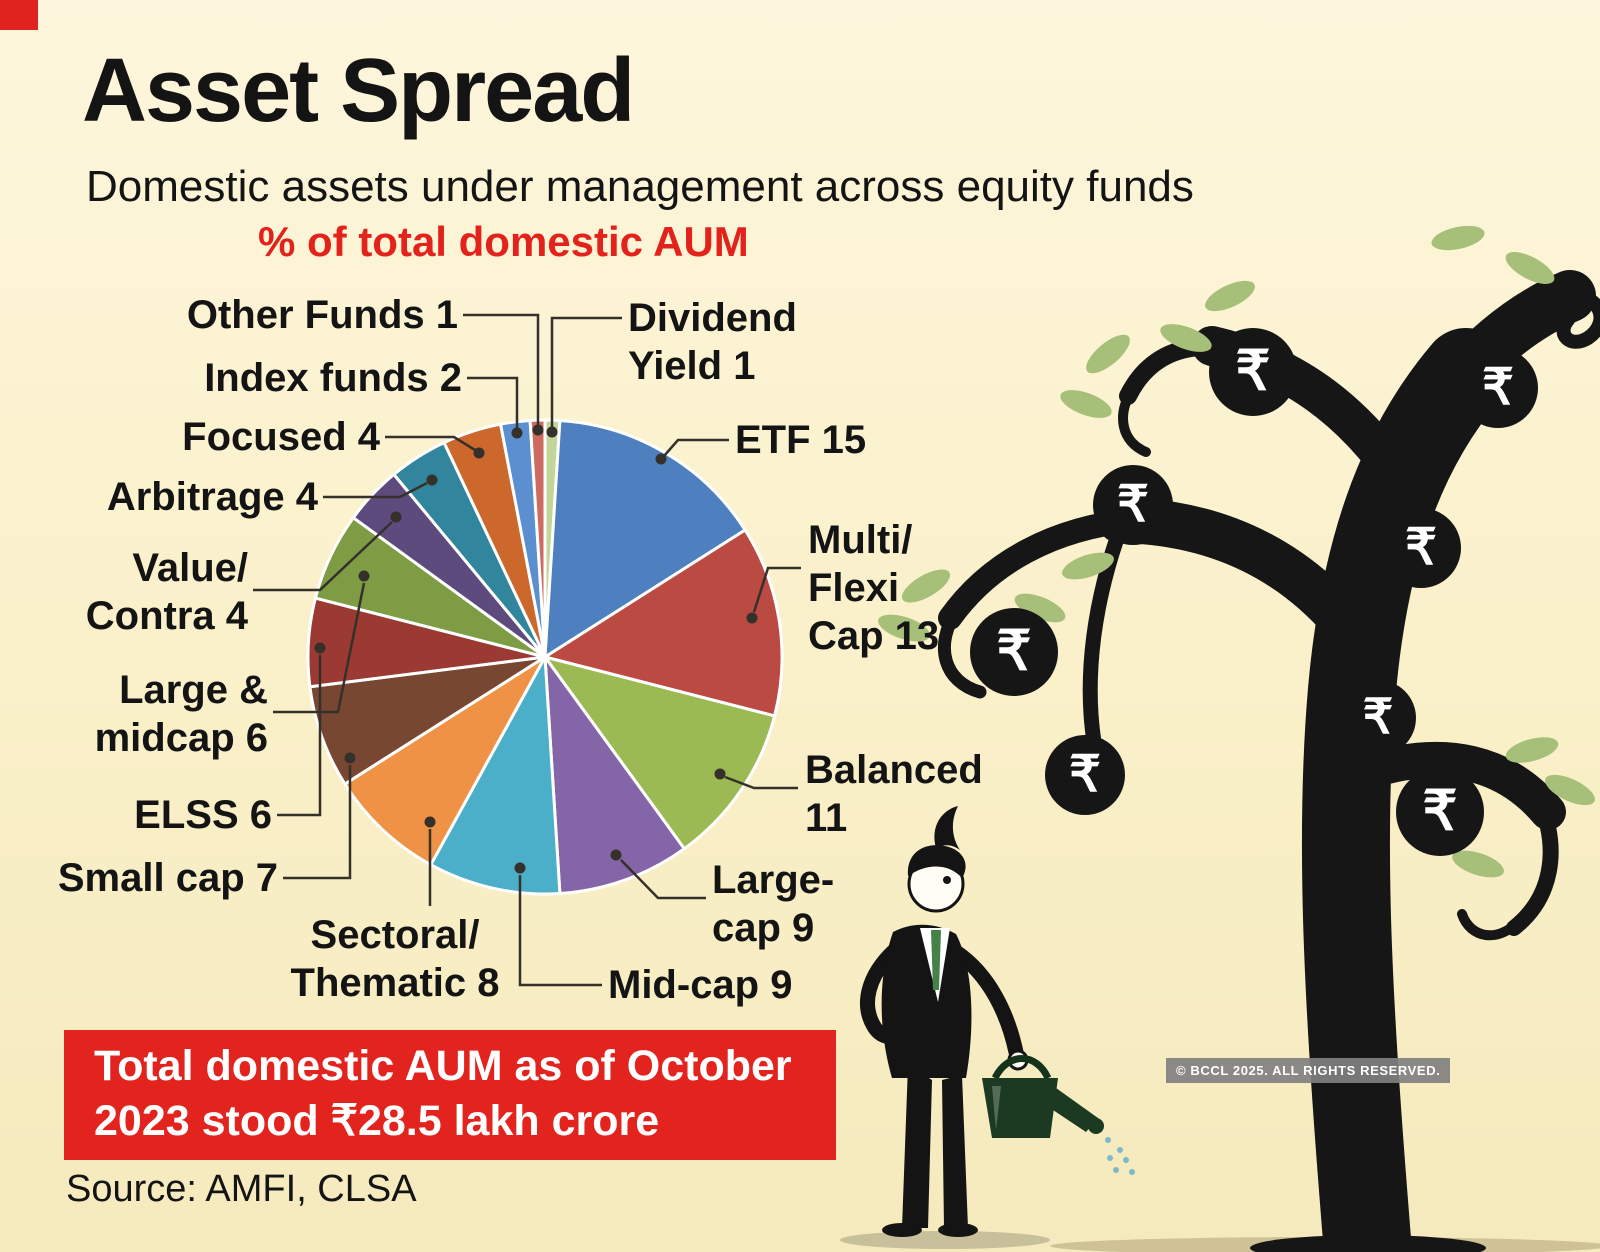  What do you see at coordinates (773, 904) in the screenshot?
I see `pie-label-large-cap: Large-cap 9` at bounding box center [773, 904].